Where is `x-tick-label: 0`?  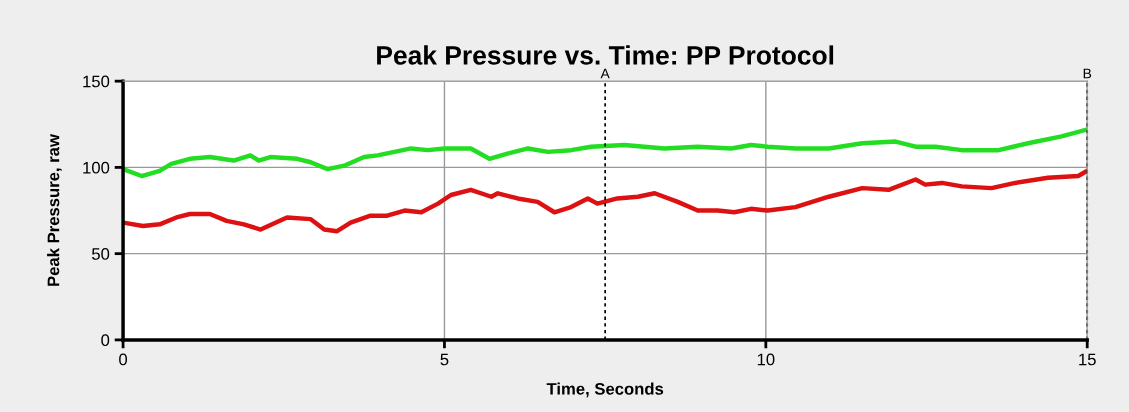
x-tick-label: 0 is located at coordinates (123, 359).